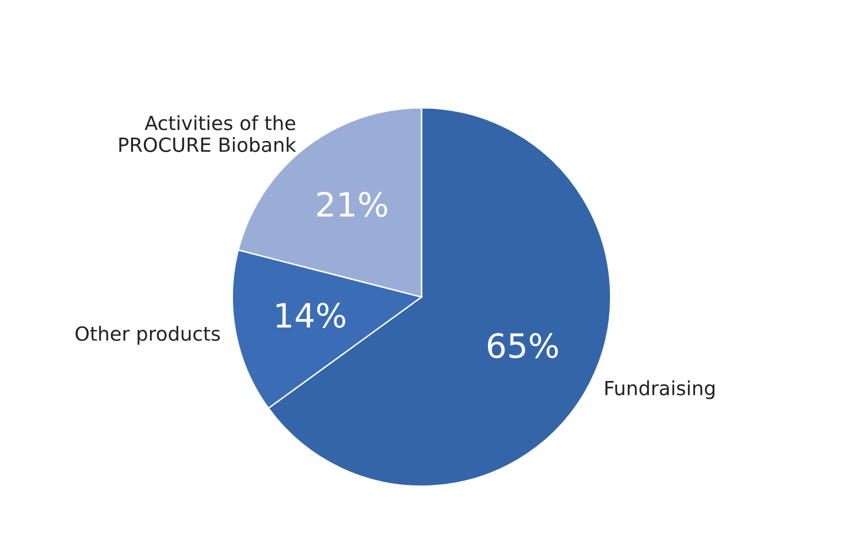 The width and height of the screenshot is (843, 550). Describe the element at coordinates (311, 315) in the screenshot. I see `data-label: 14%` at that location.